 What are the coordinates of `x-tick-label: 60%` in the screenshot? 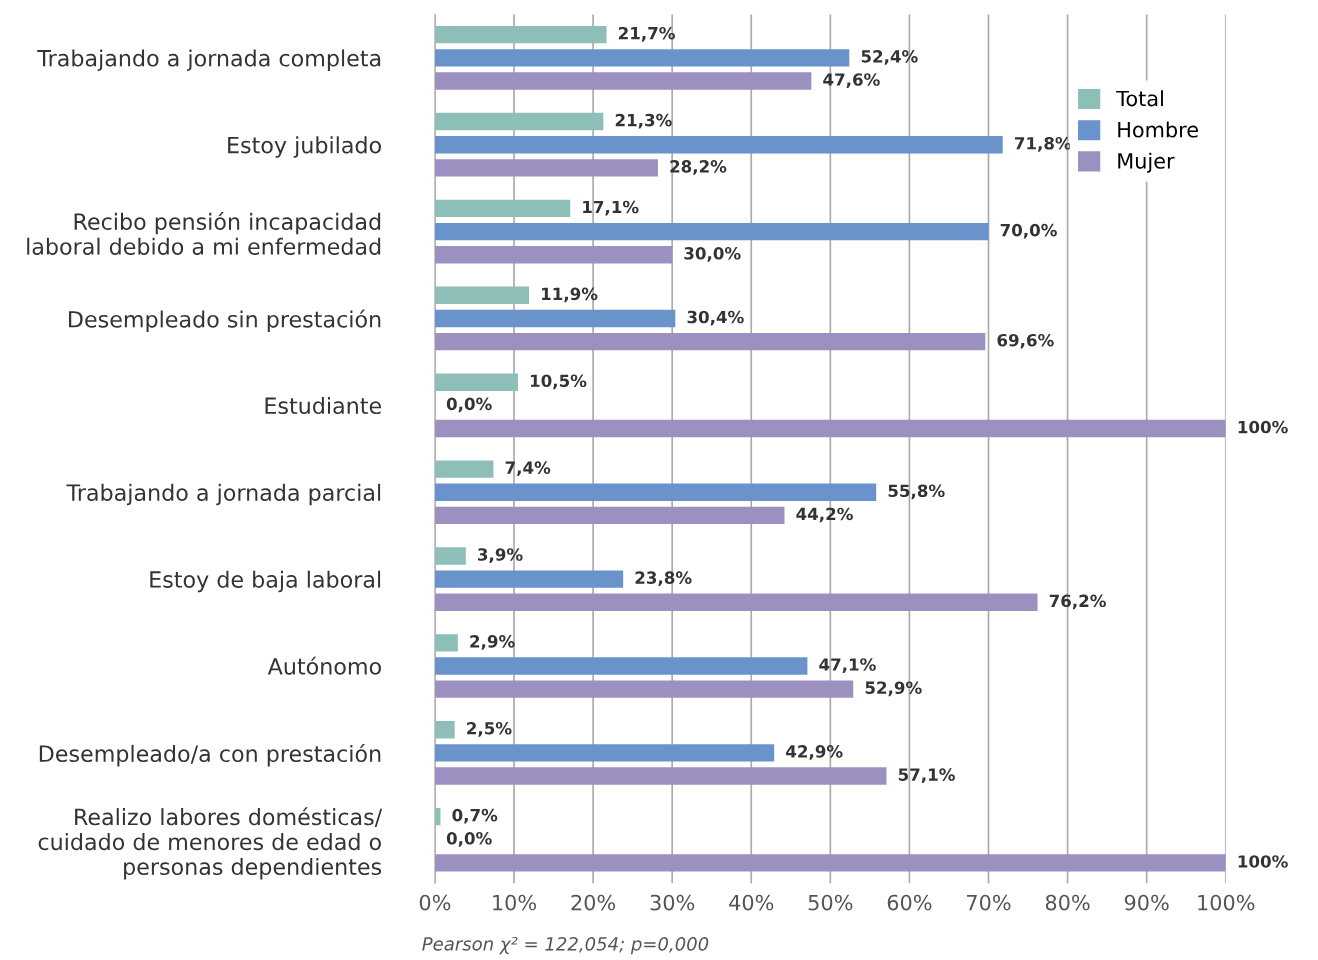 It's located at (909, 902).